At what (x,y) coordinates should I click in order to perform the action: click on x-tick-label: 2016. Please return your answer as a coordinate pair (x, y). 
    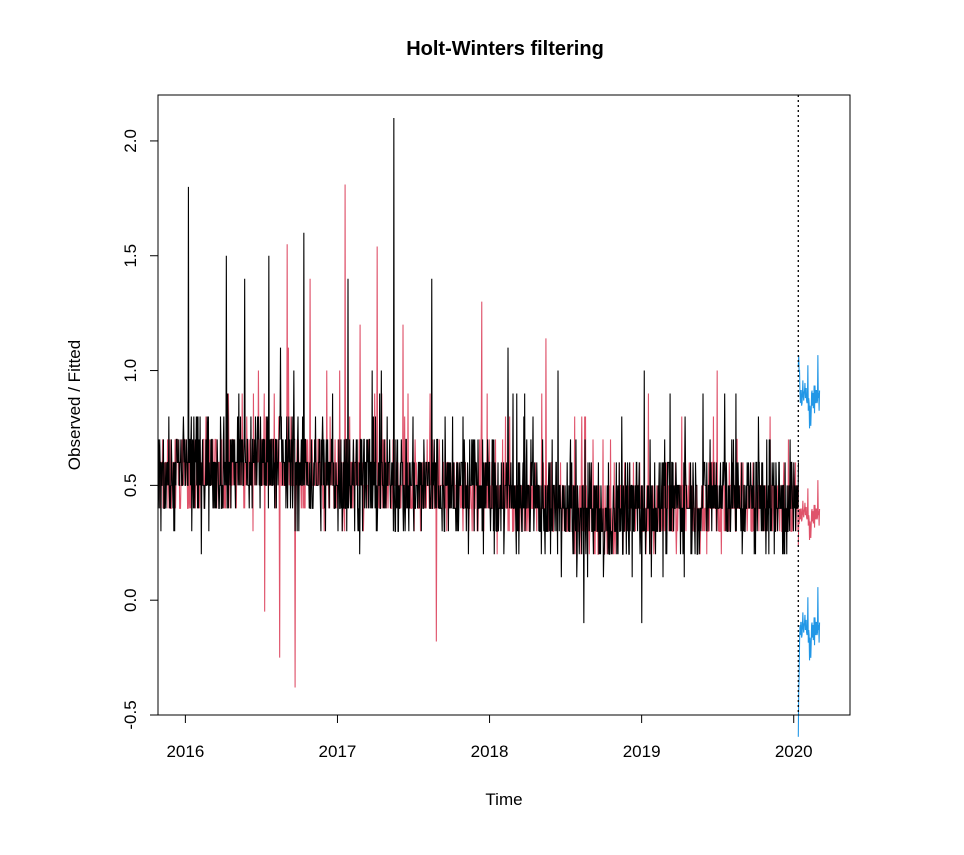
    Looking at the image, I should click on (185, 751).